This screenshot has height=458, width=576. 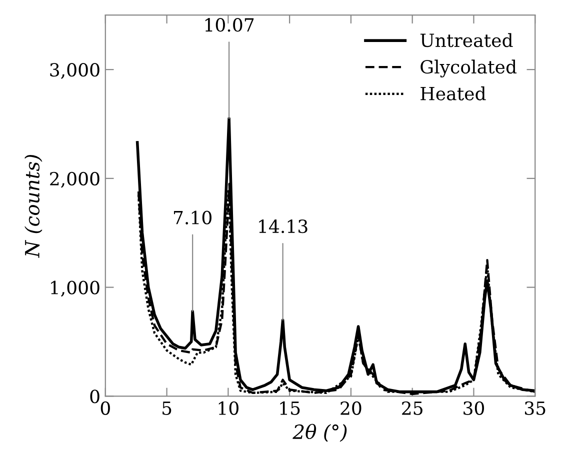 I want to click on legend-label: Heated, so click(x=453, y=93).